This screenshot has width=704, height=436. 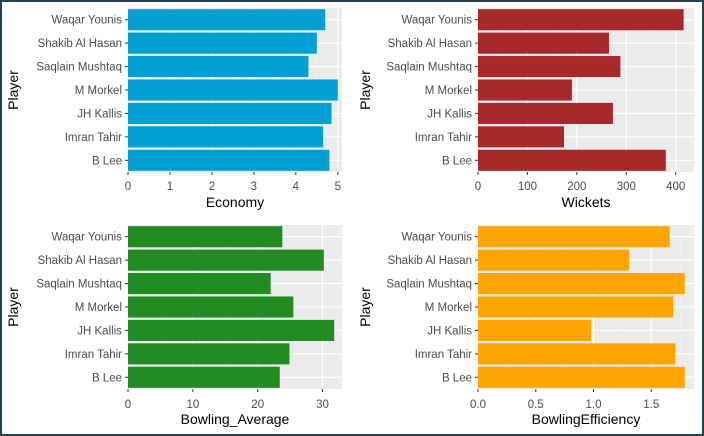 What do you see at coordinates (586, 419) in the screenshot?
I see `x-axis-title: BowlingEfficiency` at bounding box center [586, 419].